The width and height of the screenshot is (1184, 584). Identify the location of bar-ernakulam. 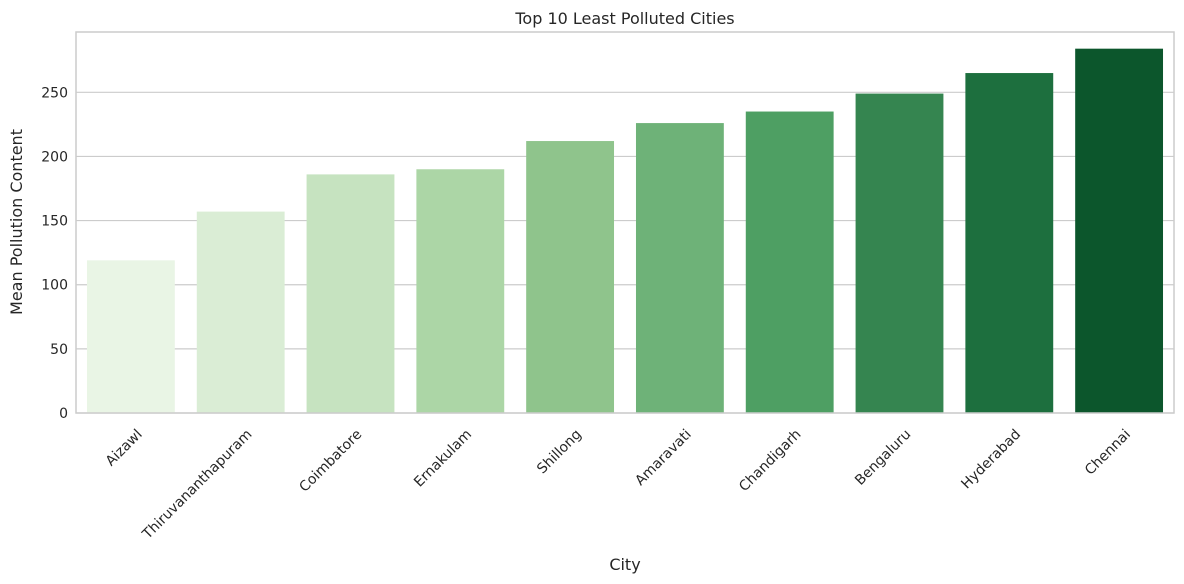
(460, 291).